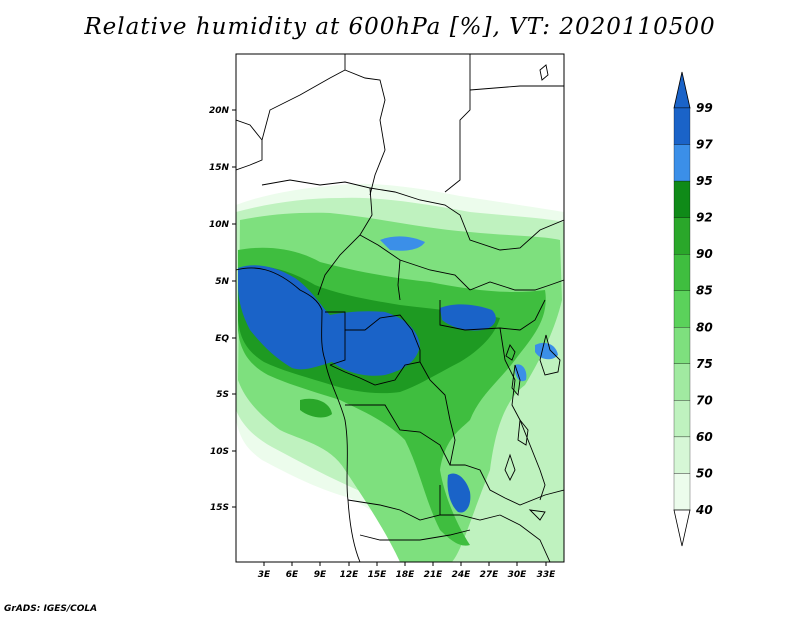  What do you see at coordinates (704, 181) in the screenshot?
I see `colorbar-label: 95` at bounding box center [704, 181].